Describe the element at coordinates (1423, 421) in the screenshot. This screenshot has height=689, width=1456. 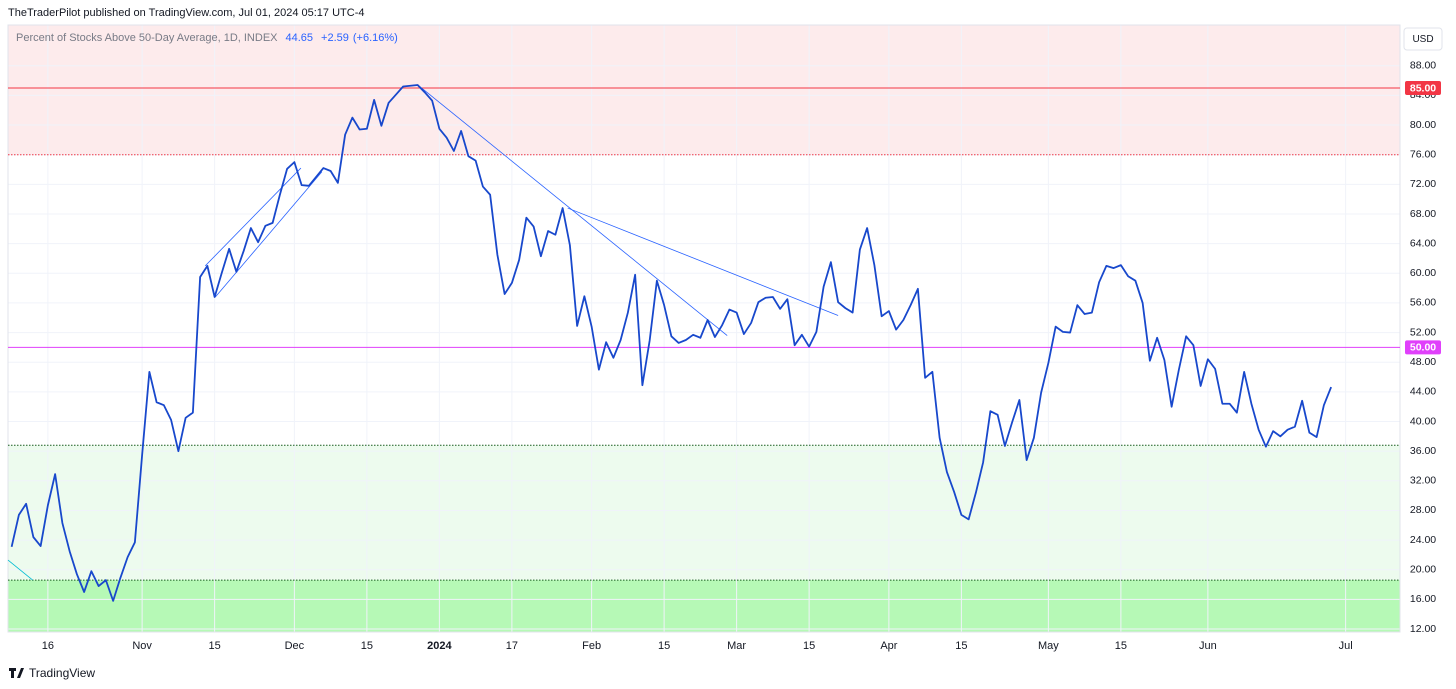
I see `y-tick-label: 40.00` at that location.